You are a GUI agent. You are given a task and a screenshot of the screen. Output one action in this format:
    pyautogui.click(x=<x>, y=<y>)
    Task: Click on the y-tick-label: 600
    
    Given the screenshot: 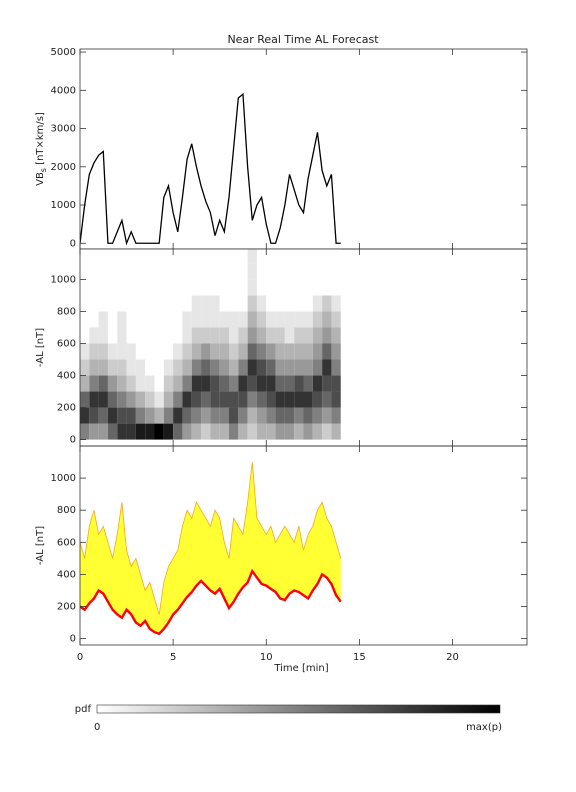 What is the action you would take?
    pyautogui.click(x=66, y=343)
    